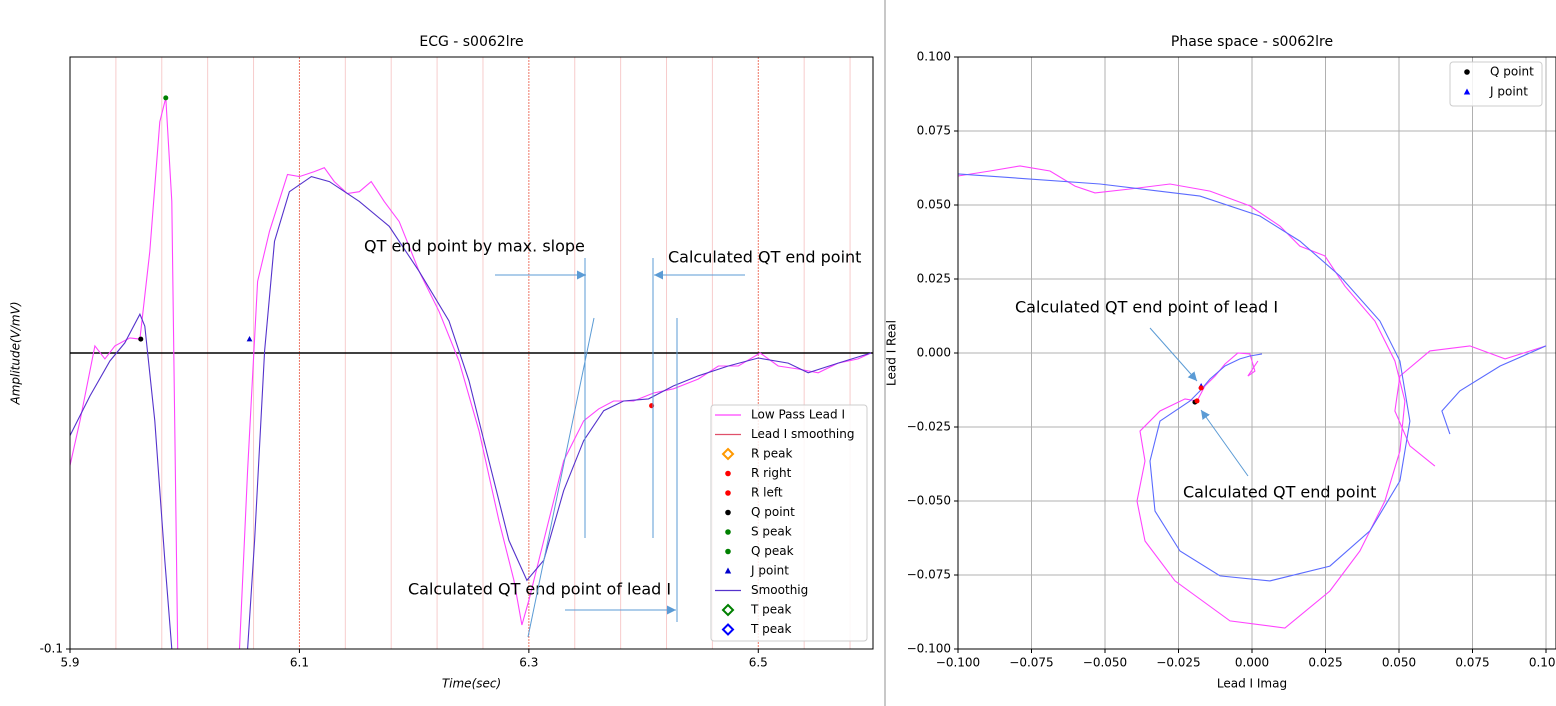  I want to click on x-tick-label: 0.075, so click(1472, 663).